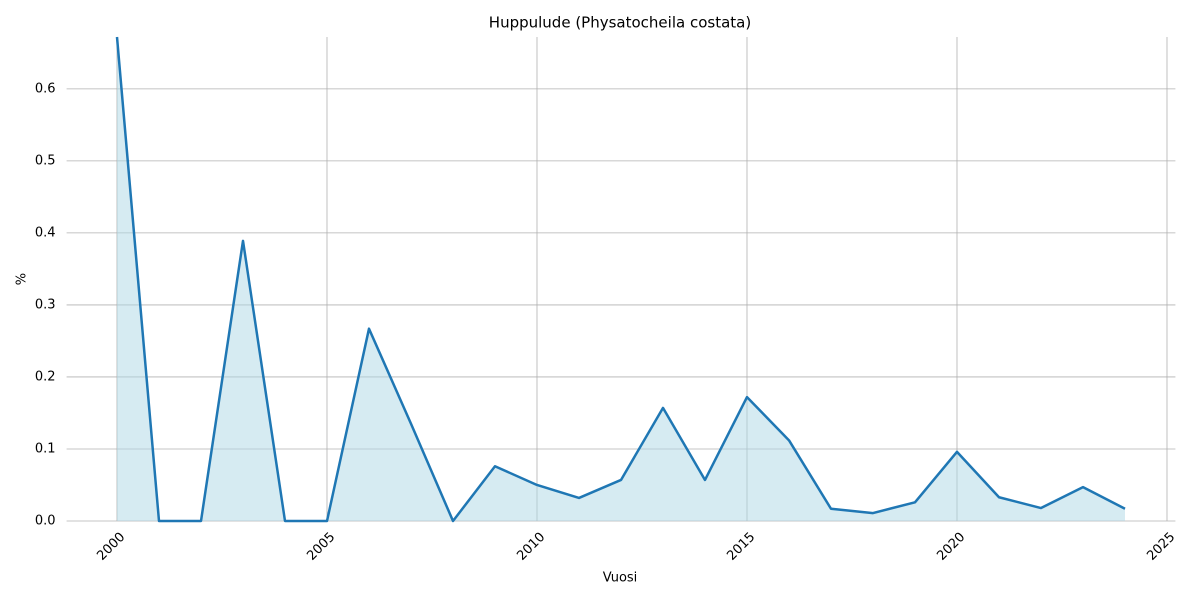  What do you see at coordinates (45, 304) in the screenshot?
I see `y-tick-label: 0.3` at bounding box center [45, 304].